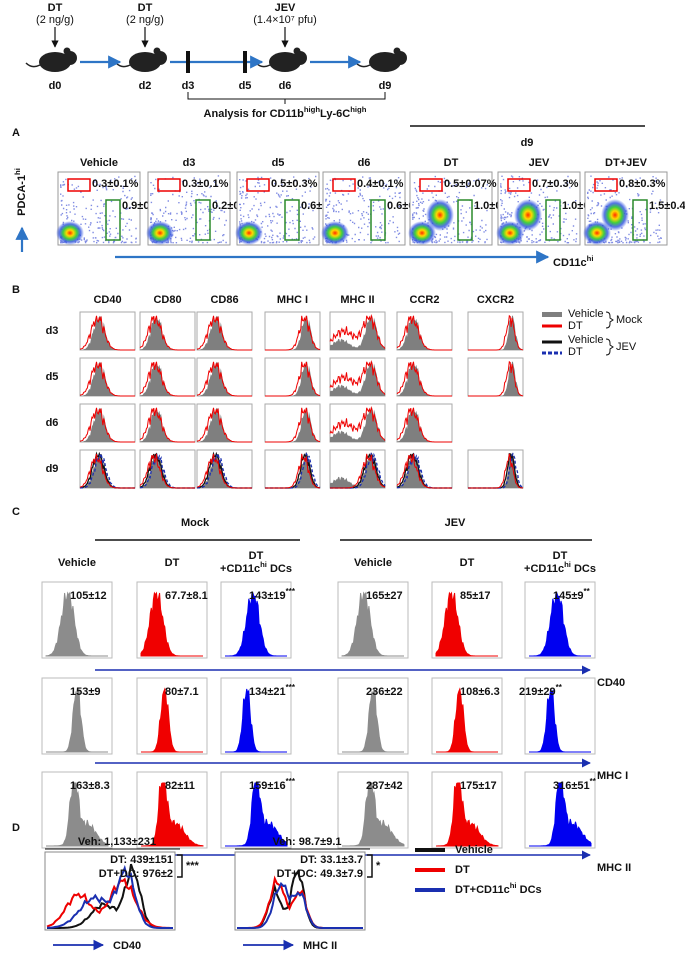  I want to click on text-part: DT+CD11c, so click(482, 890).